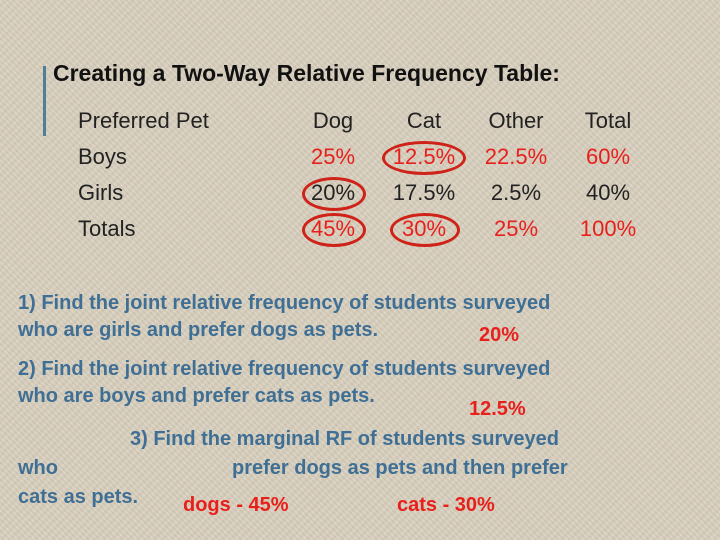 Image resolution: width=720 pixels, height=540 pixels. I want to click on cell-girls-dog: 20%, so click(333, 193).